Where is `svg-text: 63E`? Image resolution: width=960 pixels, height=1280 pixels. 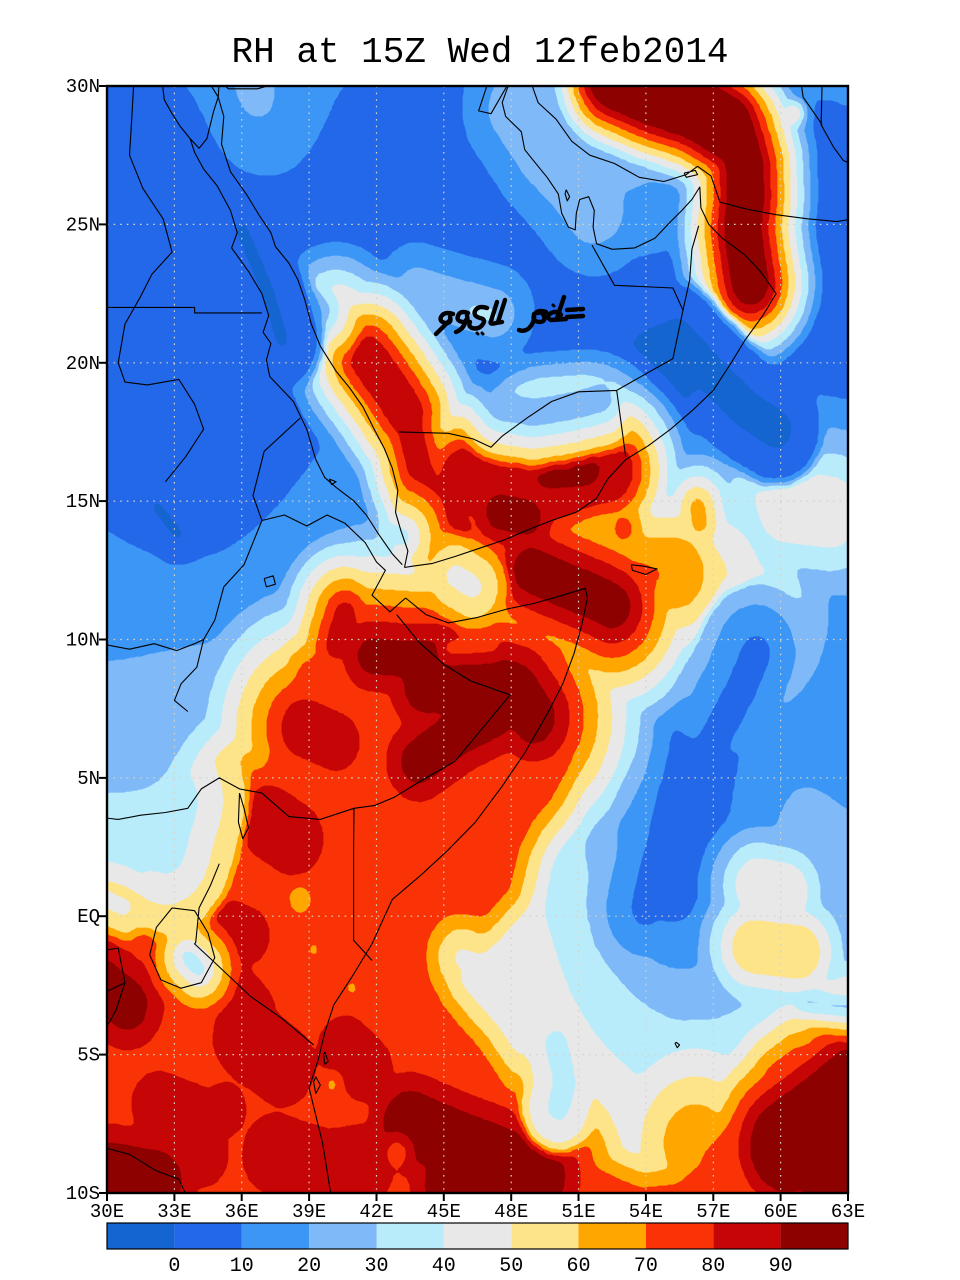
svg-text: 63E is located at coordinates (848, 1212).